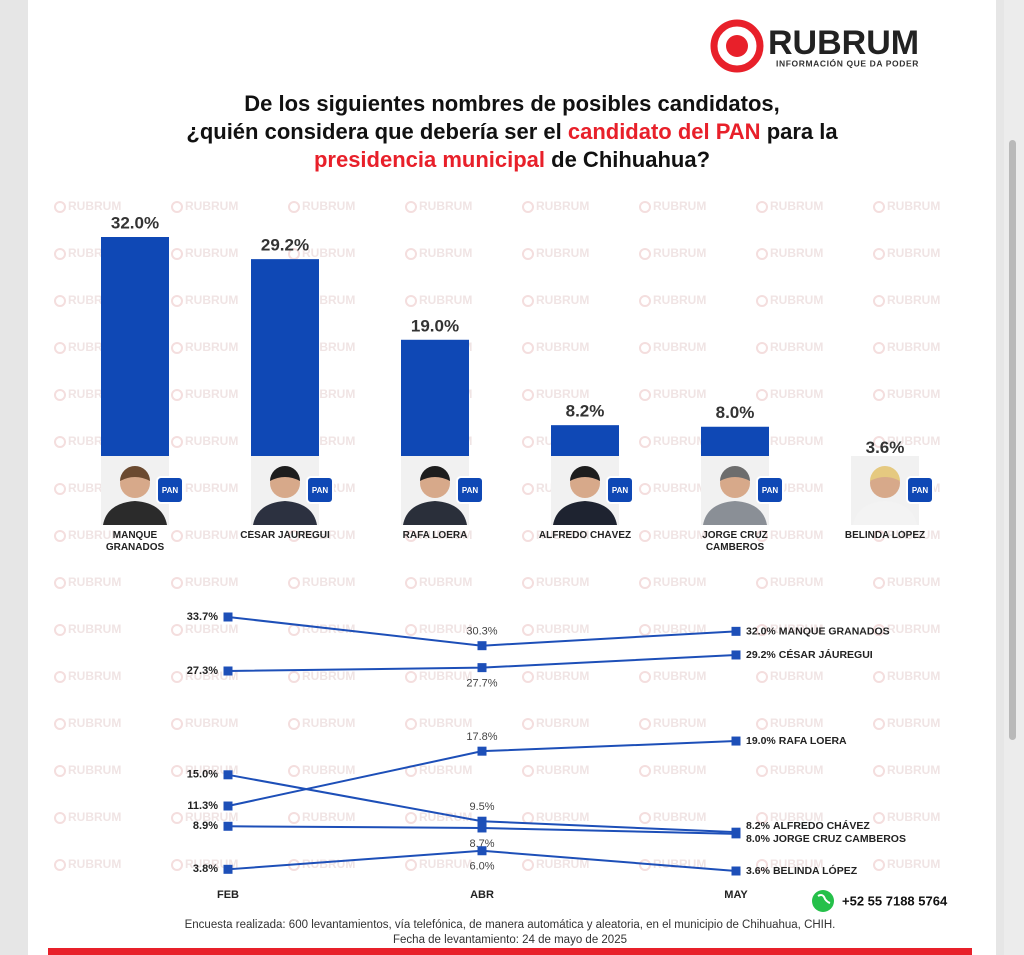 Image resolution: width=1024 pixels, height=955 pixels. What do you see at coordinates (761, 631) in the screenshot?
I see `point-label: 32.0%` at bounding box center [761, 631].